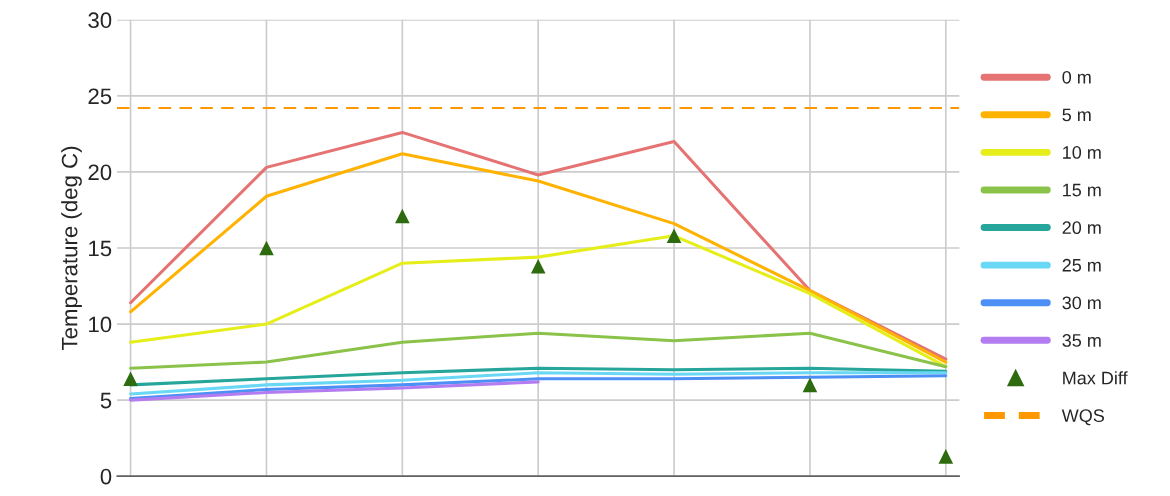  I want to click on y-tick-label: 5, so click(106, 400).